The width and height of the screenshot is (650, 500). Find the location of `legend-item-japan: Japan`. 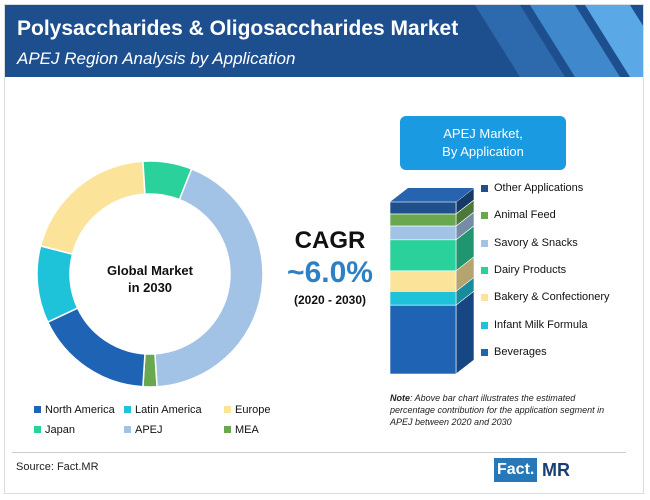

legend-item-japan: Japan is located at coordinates (54, 430).